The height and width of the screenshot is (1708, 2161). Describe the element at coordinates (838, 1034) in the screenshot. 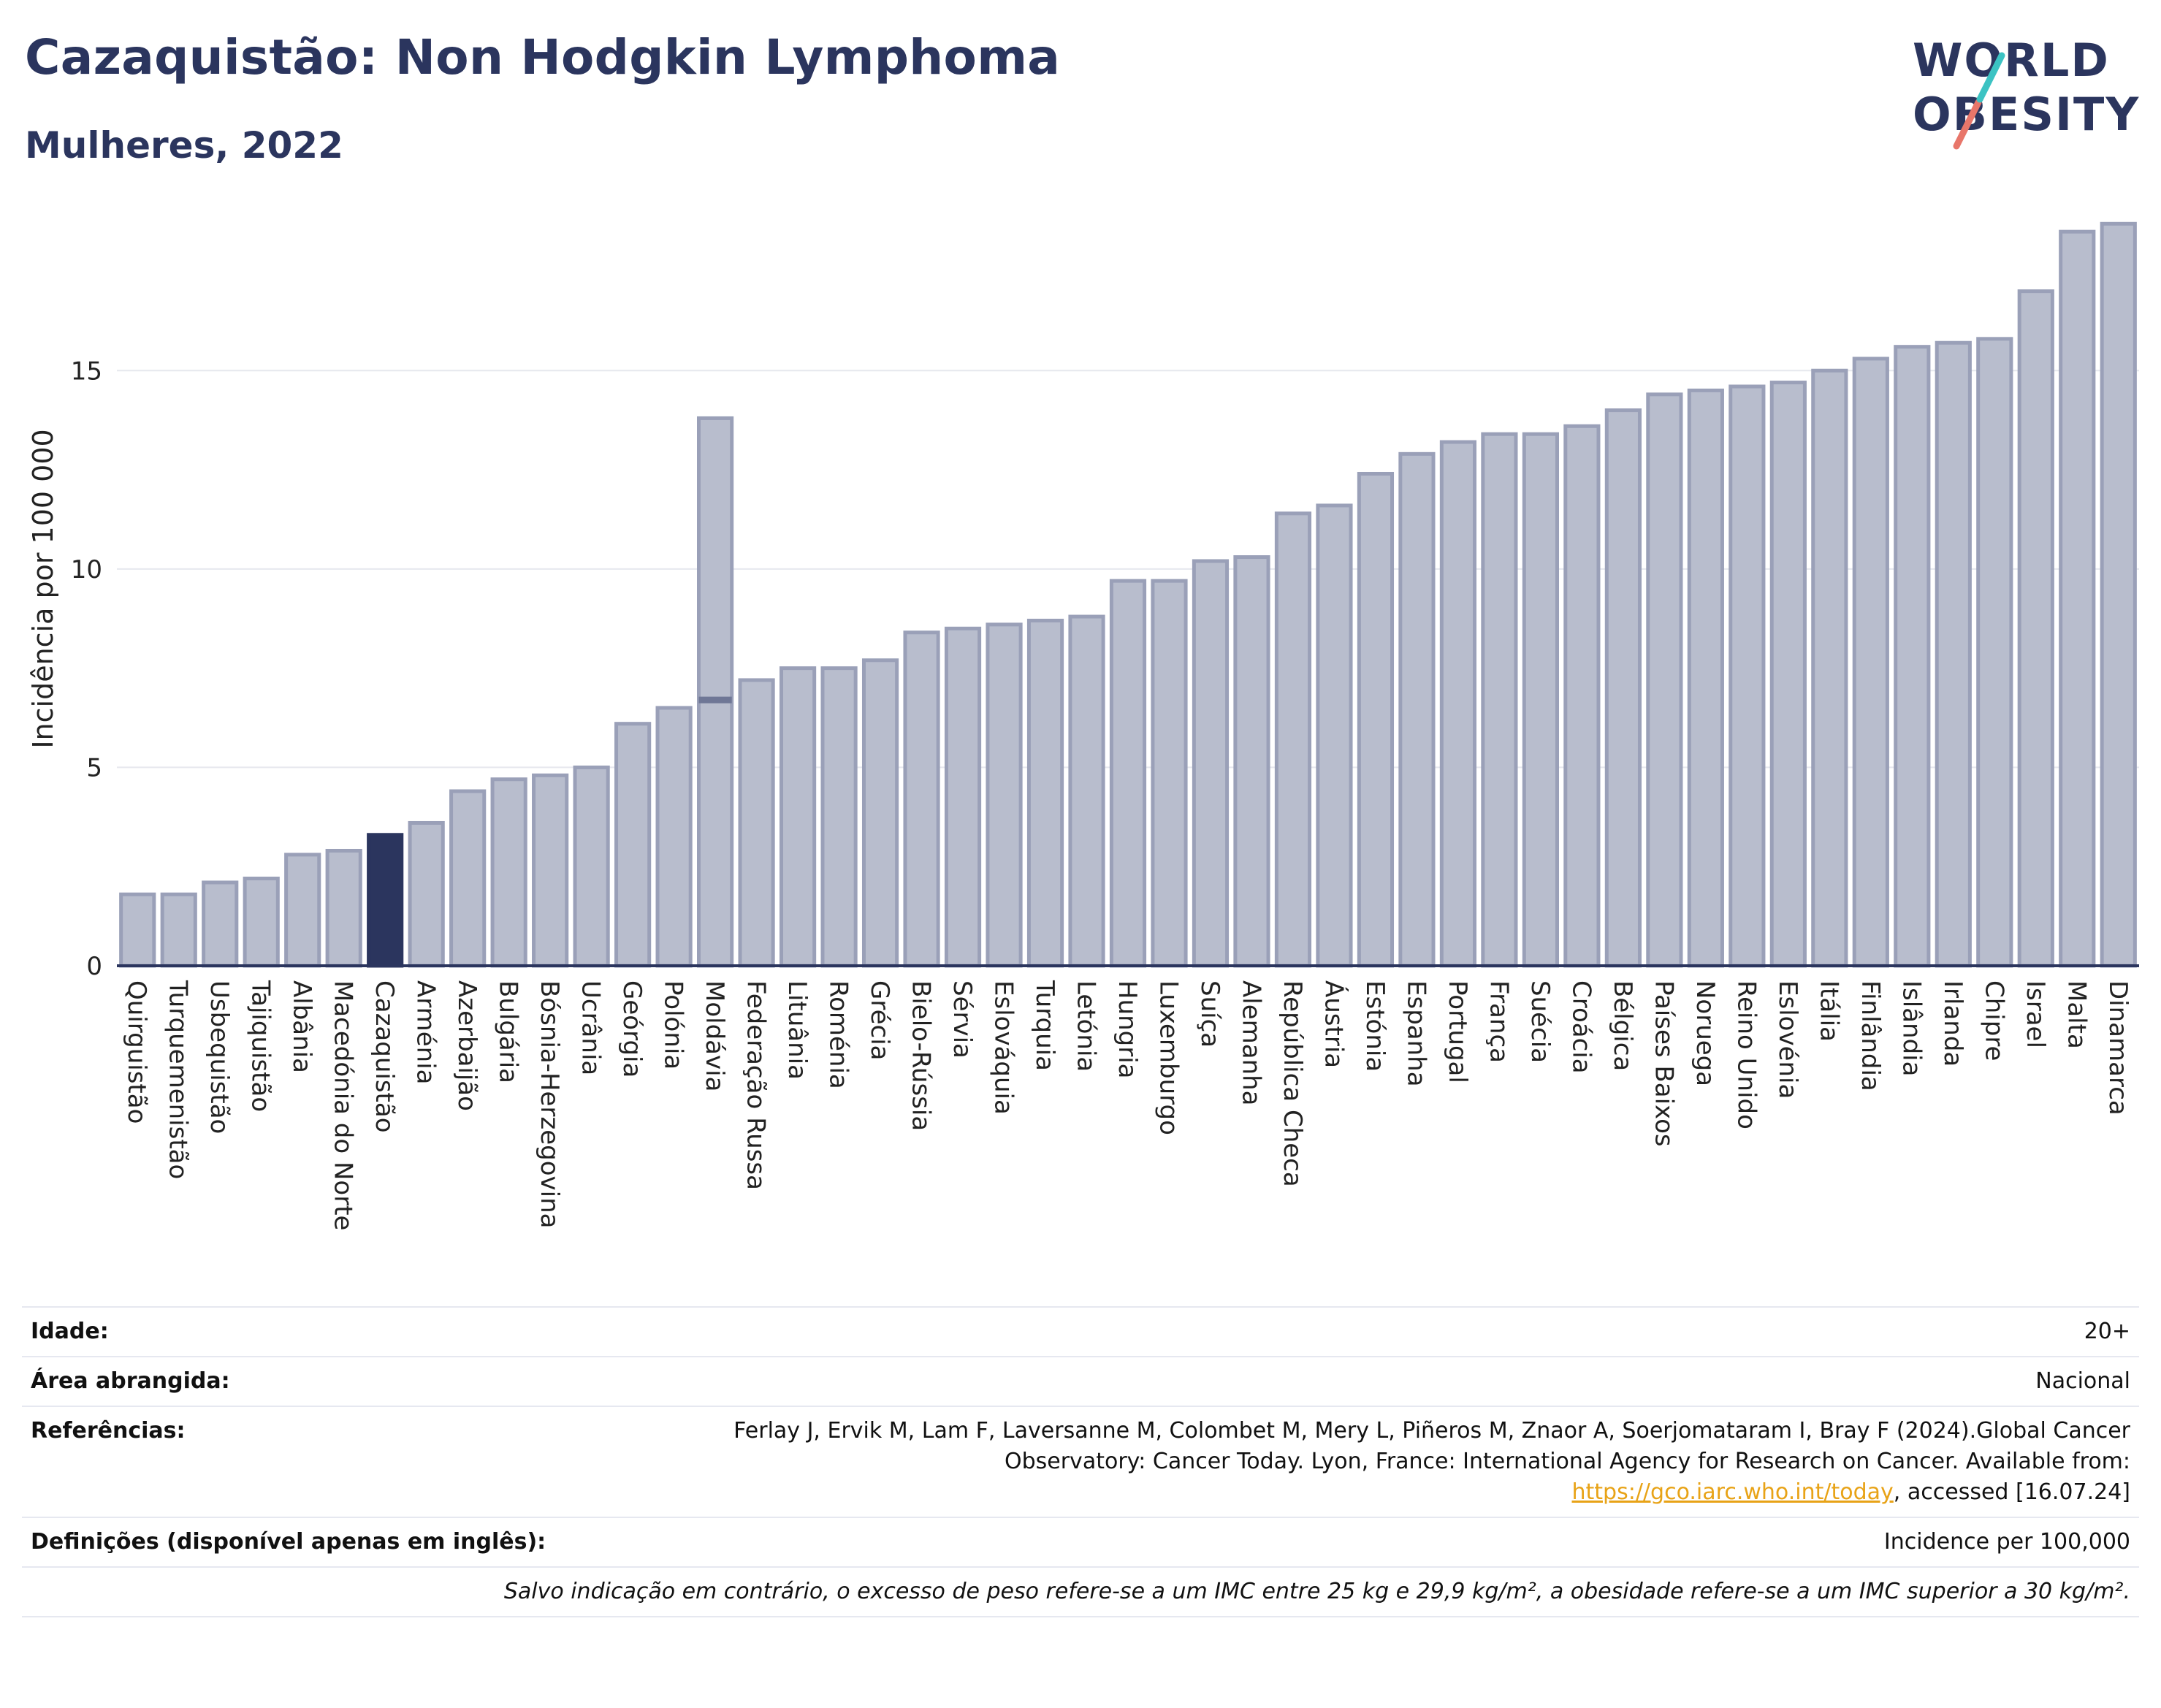

I see `x-tick-label: Roménia` at that location.